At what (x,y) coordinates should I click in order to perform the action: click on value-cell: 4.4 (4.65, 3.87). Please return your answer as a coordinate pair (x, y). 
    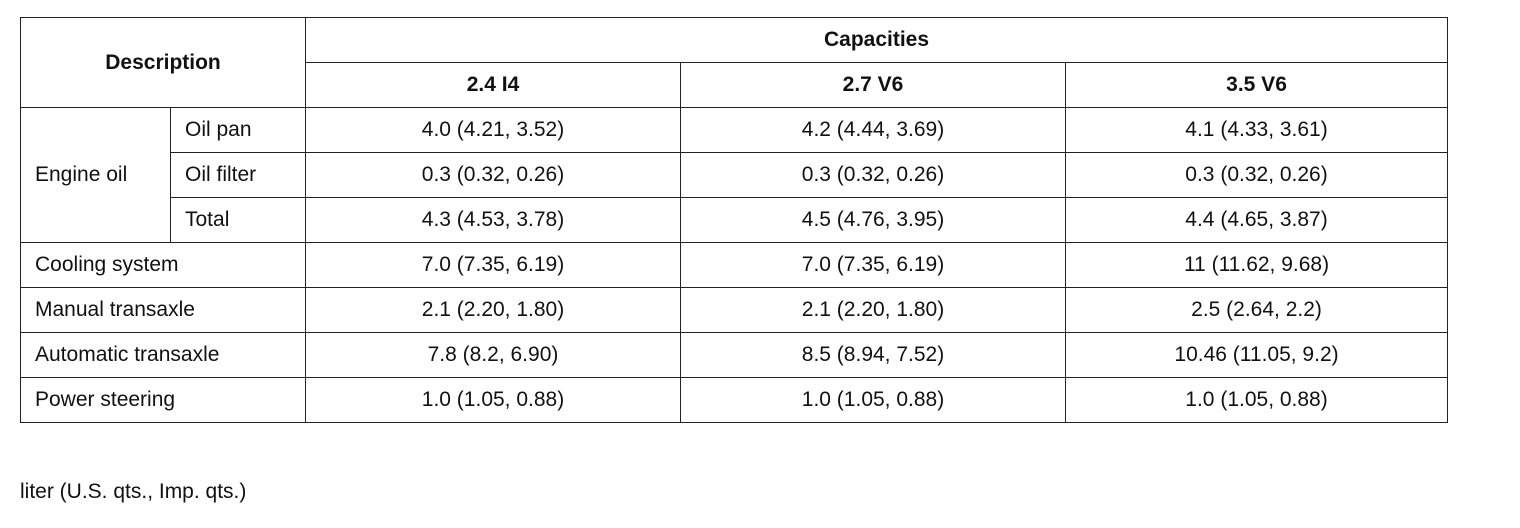
    Looking at the image, I should click on (1256, 220).